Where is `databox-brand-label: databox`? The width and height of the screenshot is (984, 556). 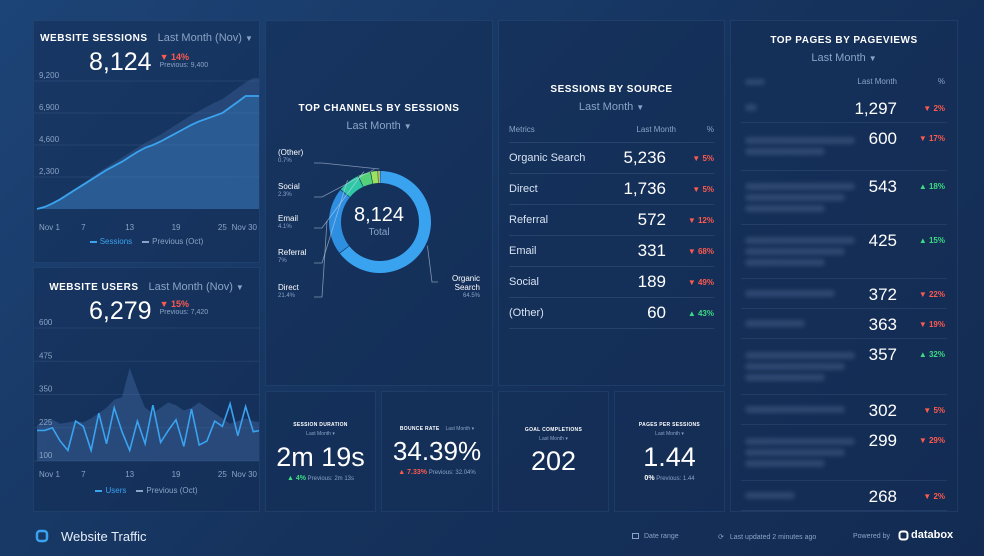
databox-brand-label: databox is located at coordinates (932, 535).